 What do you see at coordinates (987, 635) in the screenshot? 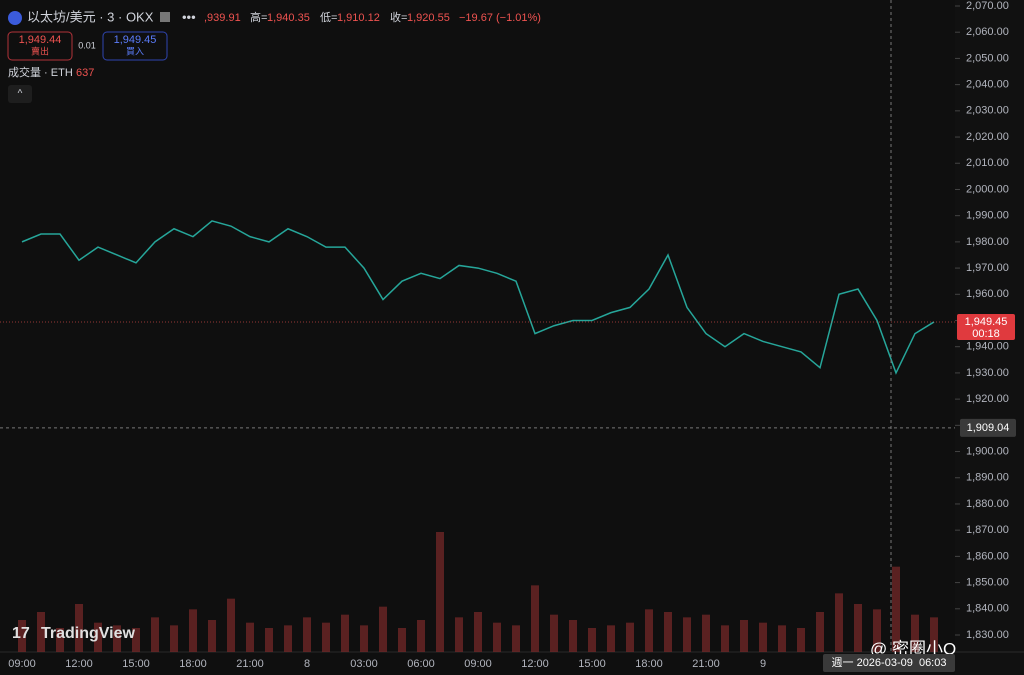
I see `y-tick-label: 1,830.00` at bounding box center [987, 635].